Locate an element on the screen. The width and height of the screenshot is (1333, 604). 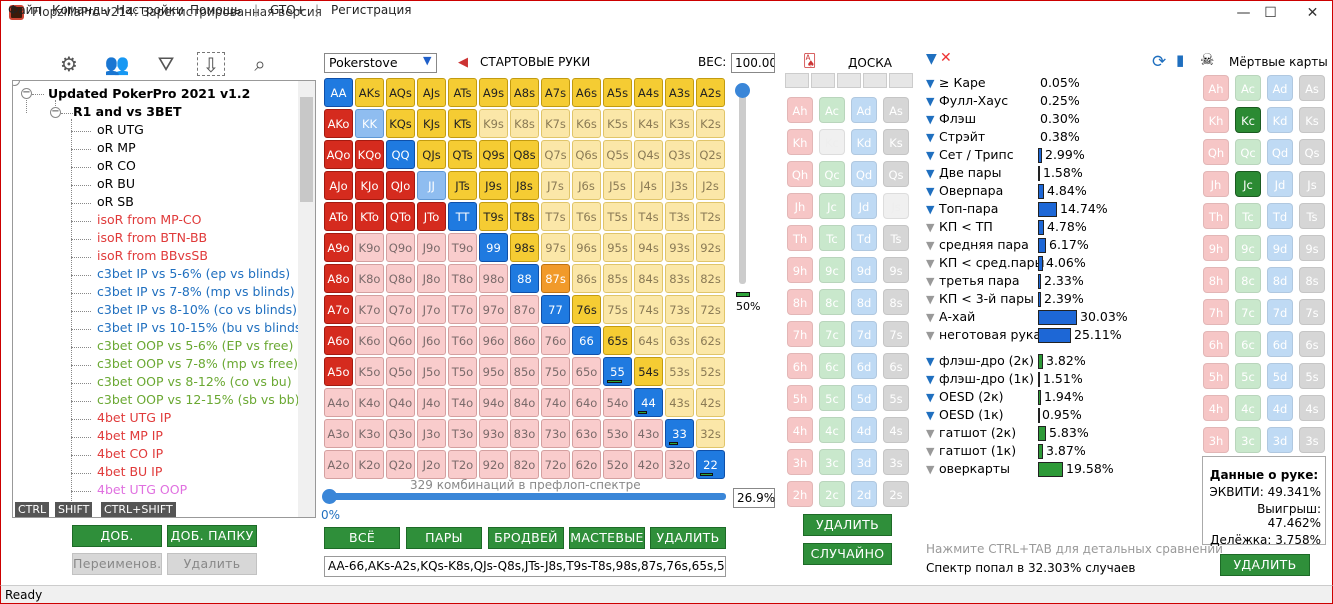
board-card-Js: Js is located at coordinates (896, 206).